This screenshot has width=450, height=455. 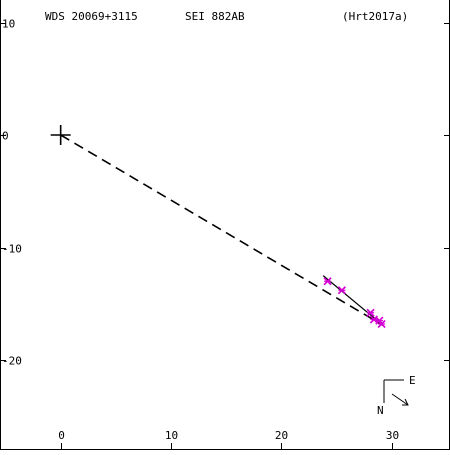 I want to click on x-tick-label: 20, so click(x=281, y=435).